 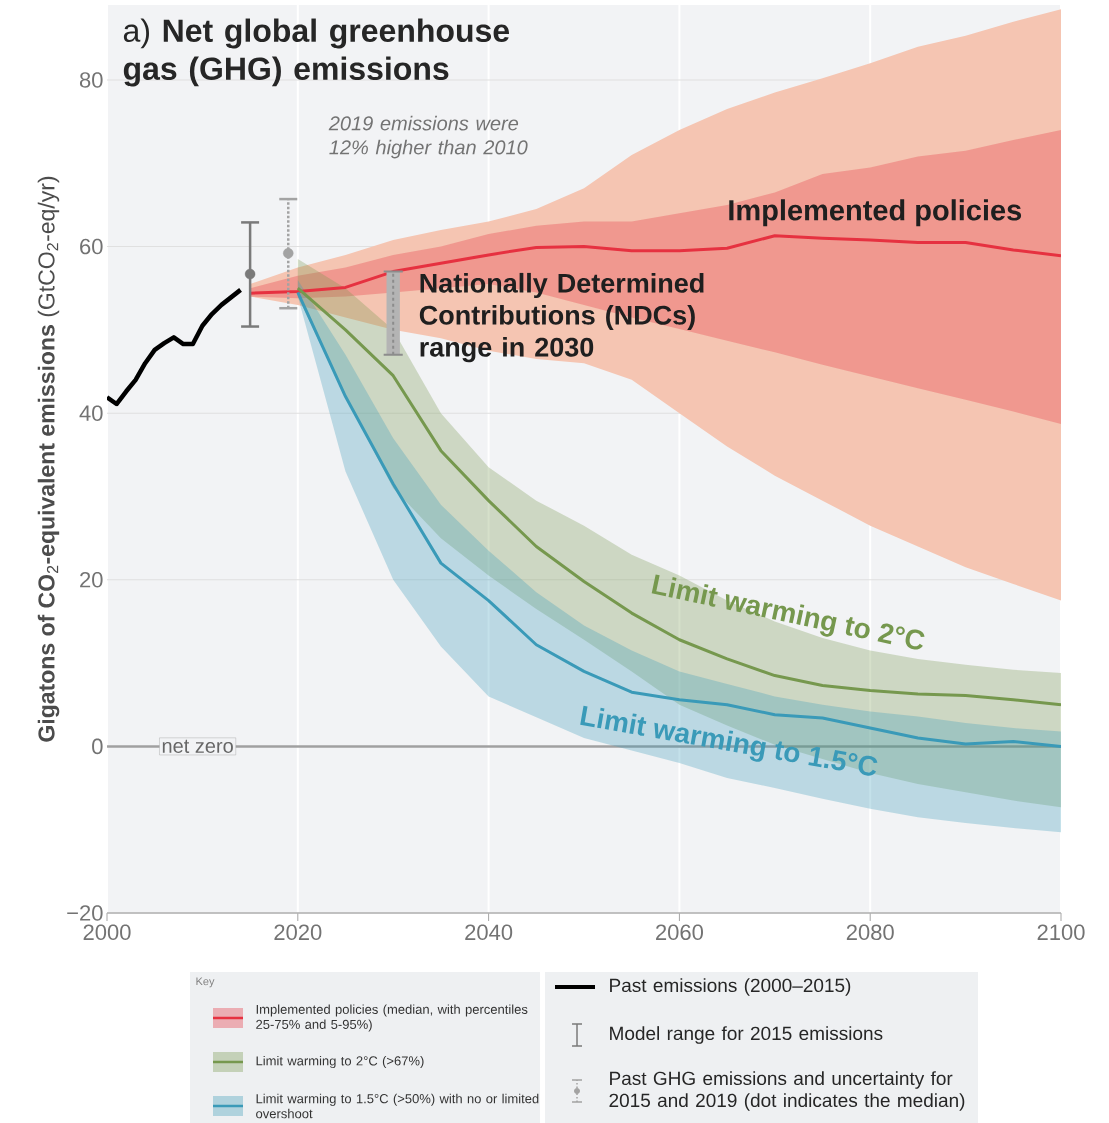 I want to click on y-tick-label: −20, so click(x=85, y=913).